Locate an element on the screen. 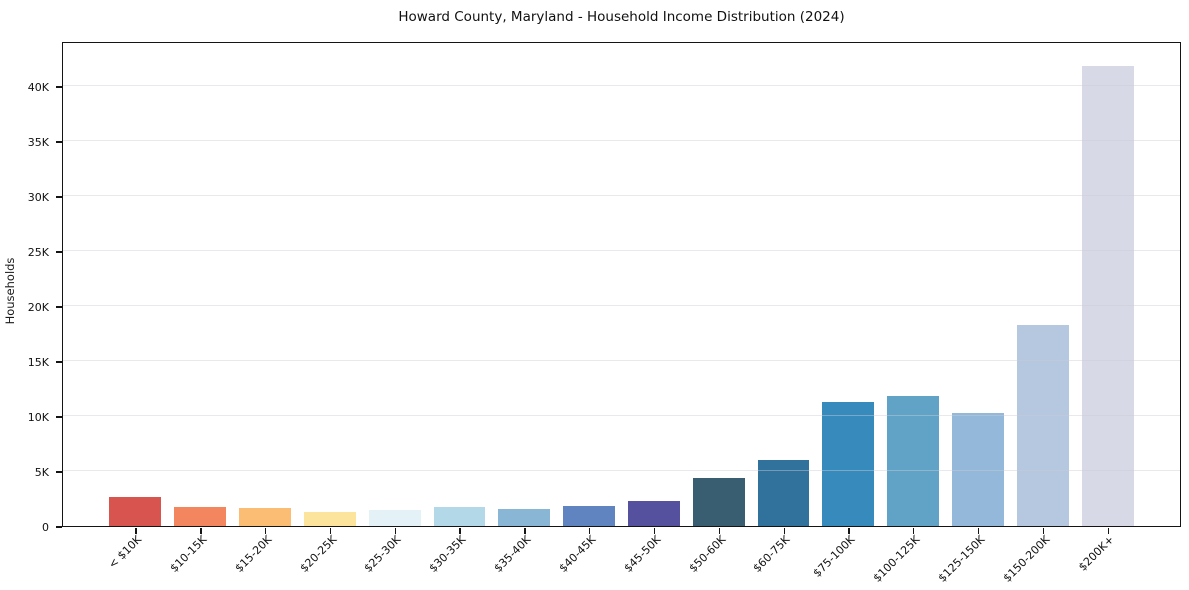  y-axis-ticks: 0 5K 10K 15K 20K 25K 30K 35K 40K is located at coordinates (31, 288).